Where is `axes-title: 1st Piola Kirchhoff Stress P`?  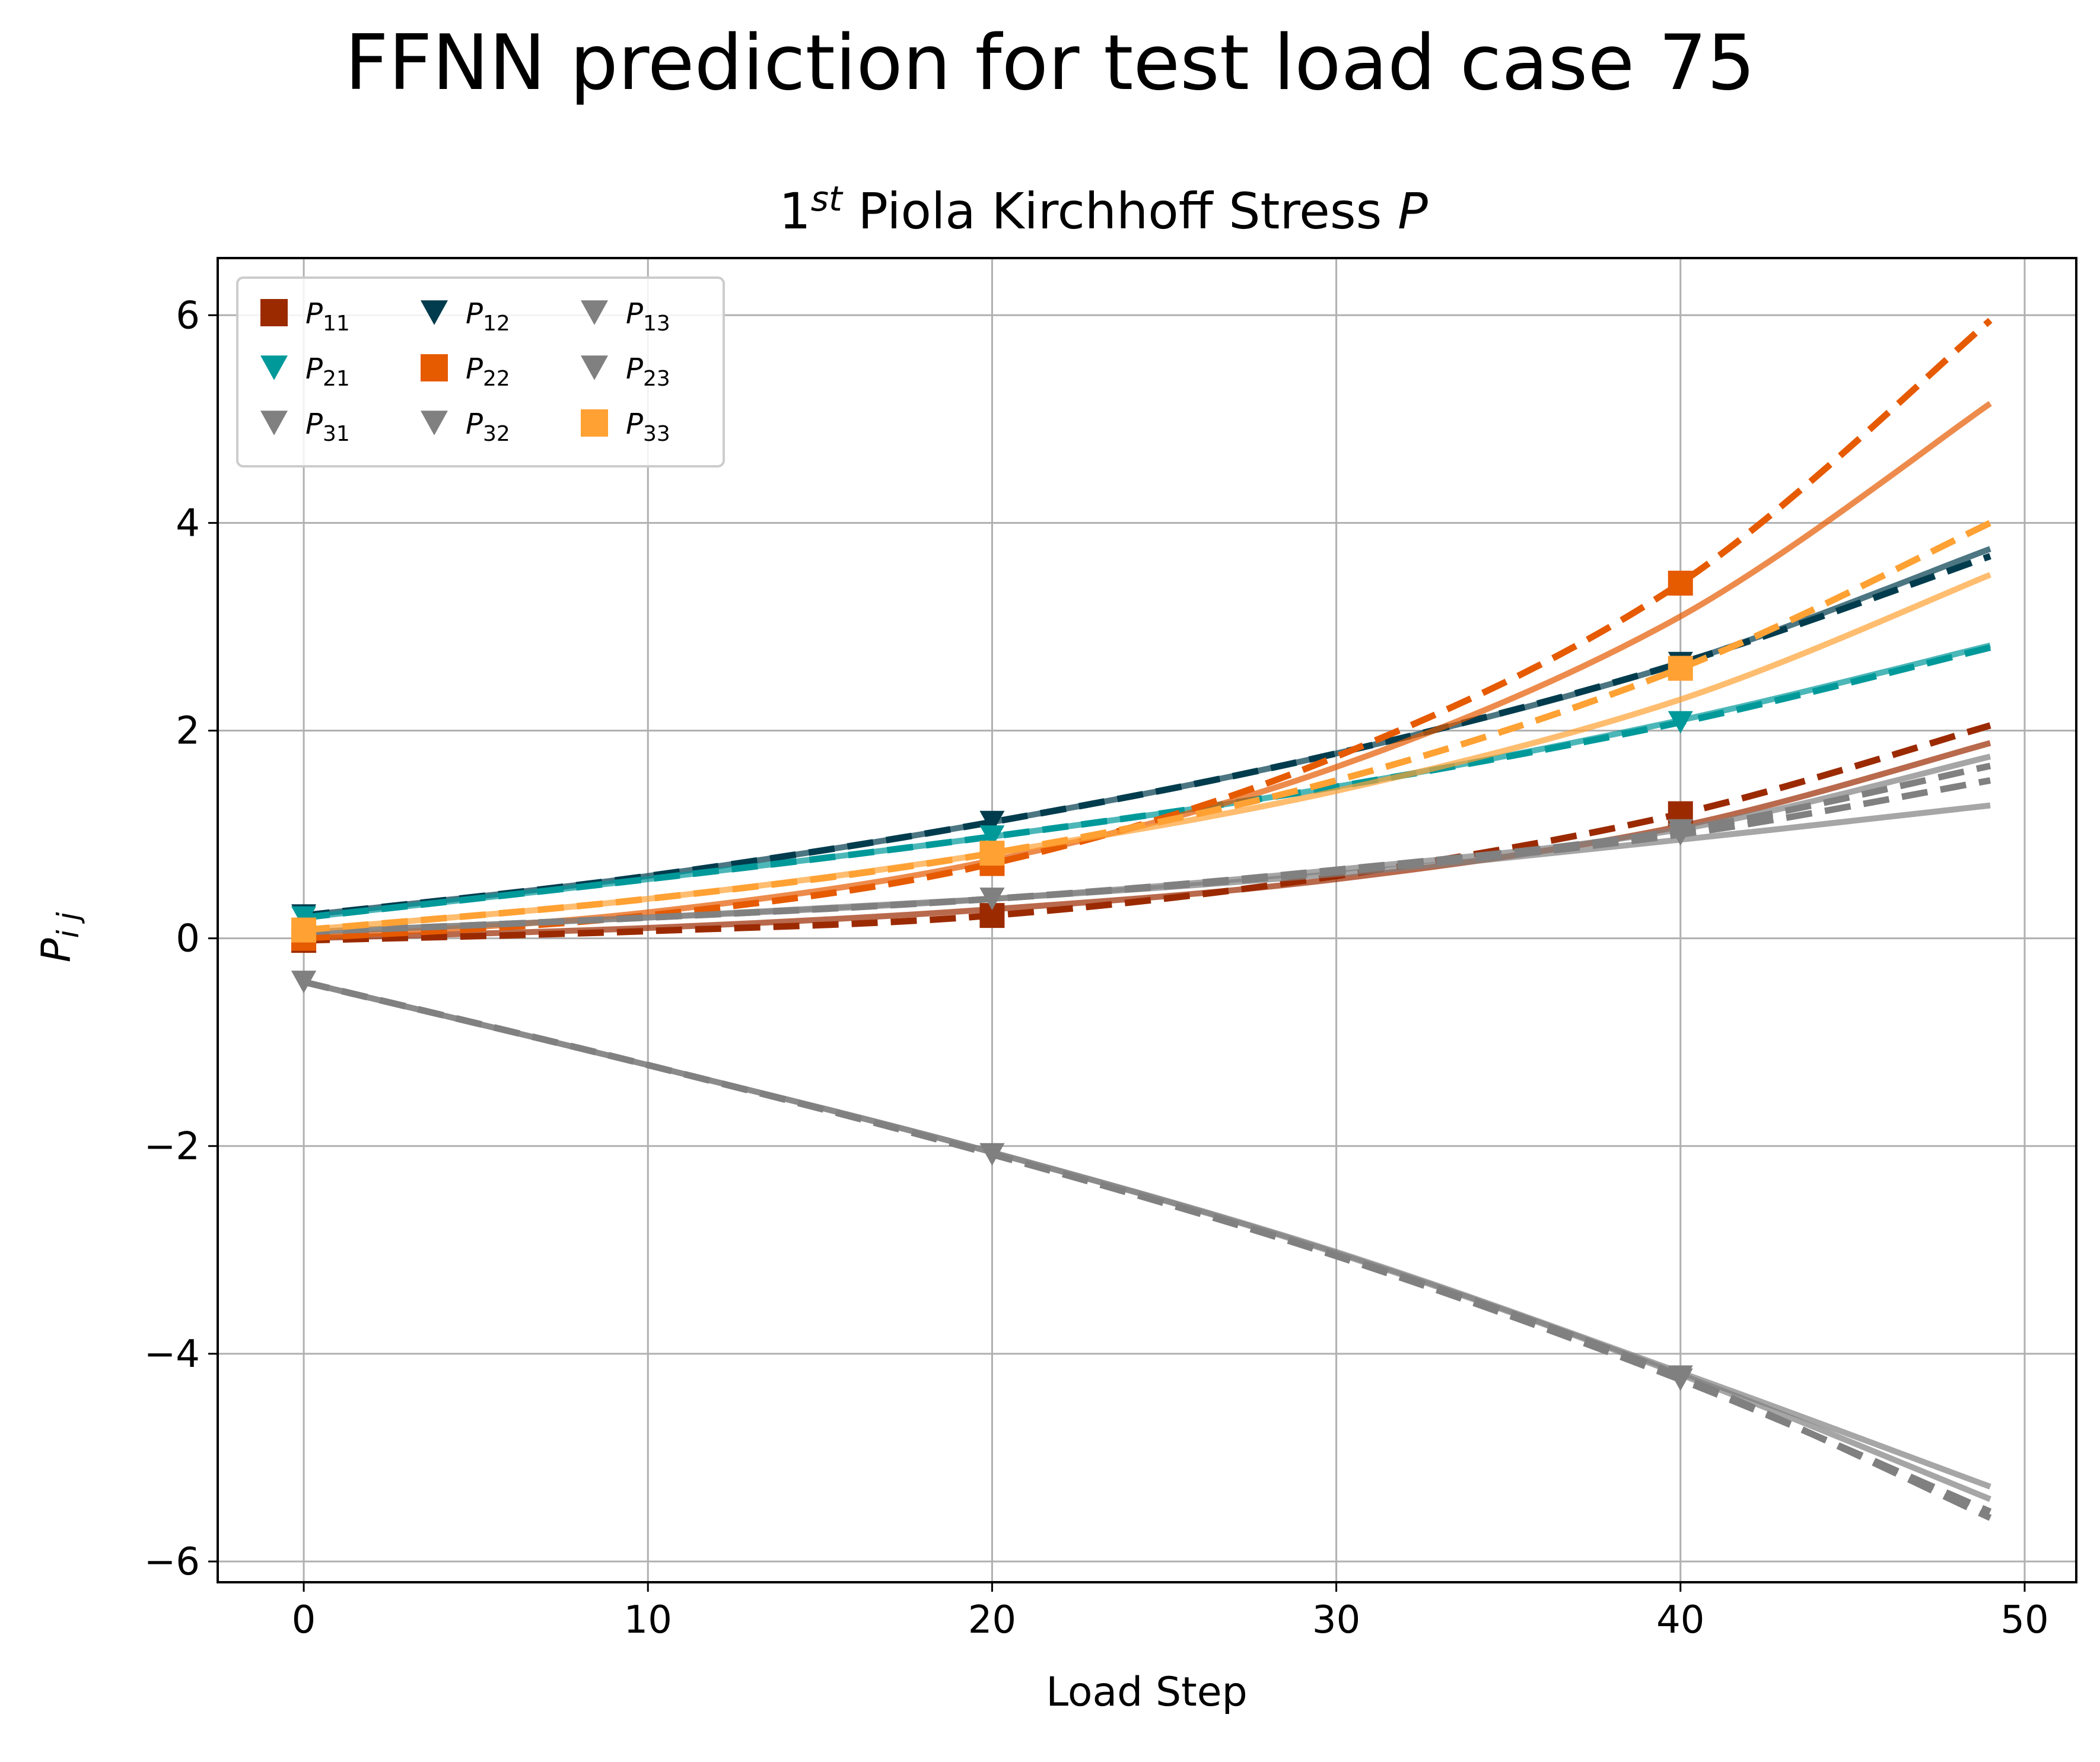
axes-title: 1st Piola Kirchhoff Stress P is located at coordinates (1103, 209).